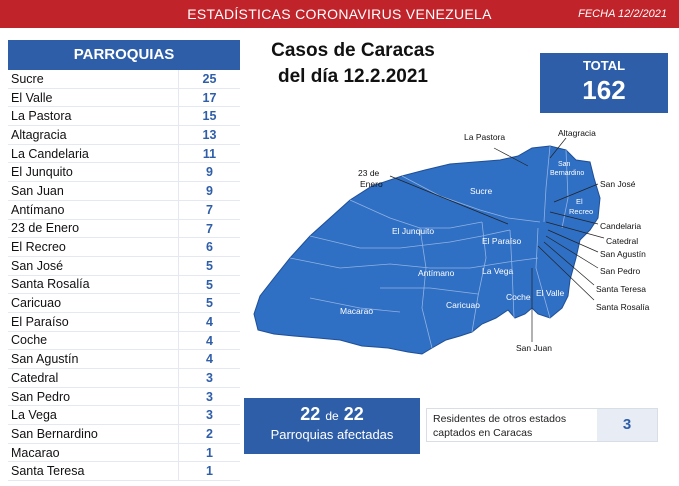 The width and height of the screenshot is (679, 486). Describe the element at coordinates (620, 271) in the screenshot. I see `label-san-pedro: San Pedro` at that location.